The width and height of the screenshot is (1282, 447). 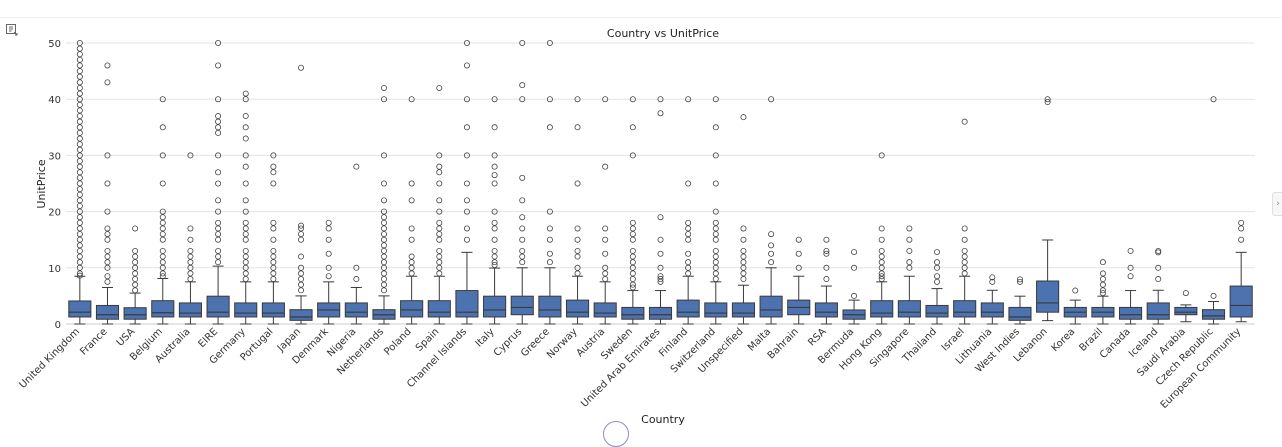 I want to click on box-greece, so click(x=550, y=182).